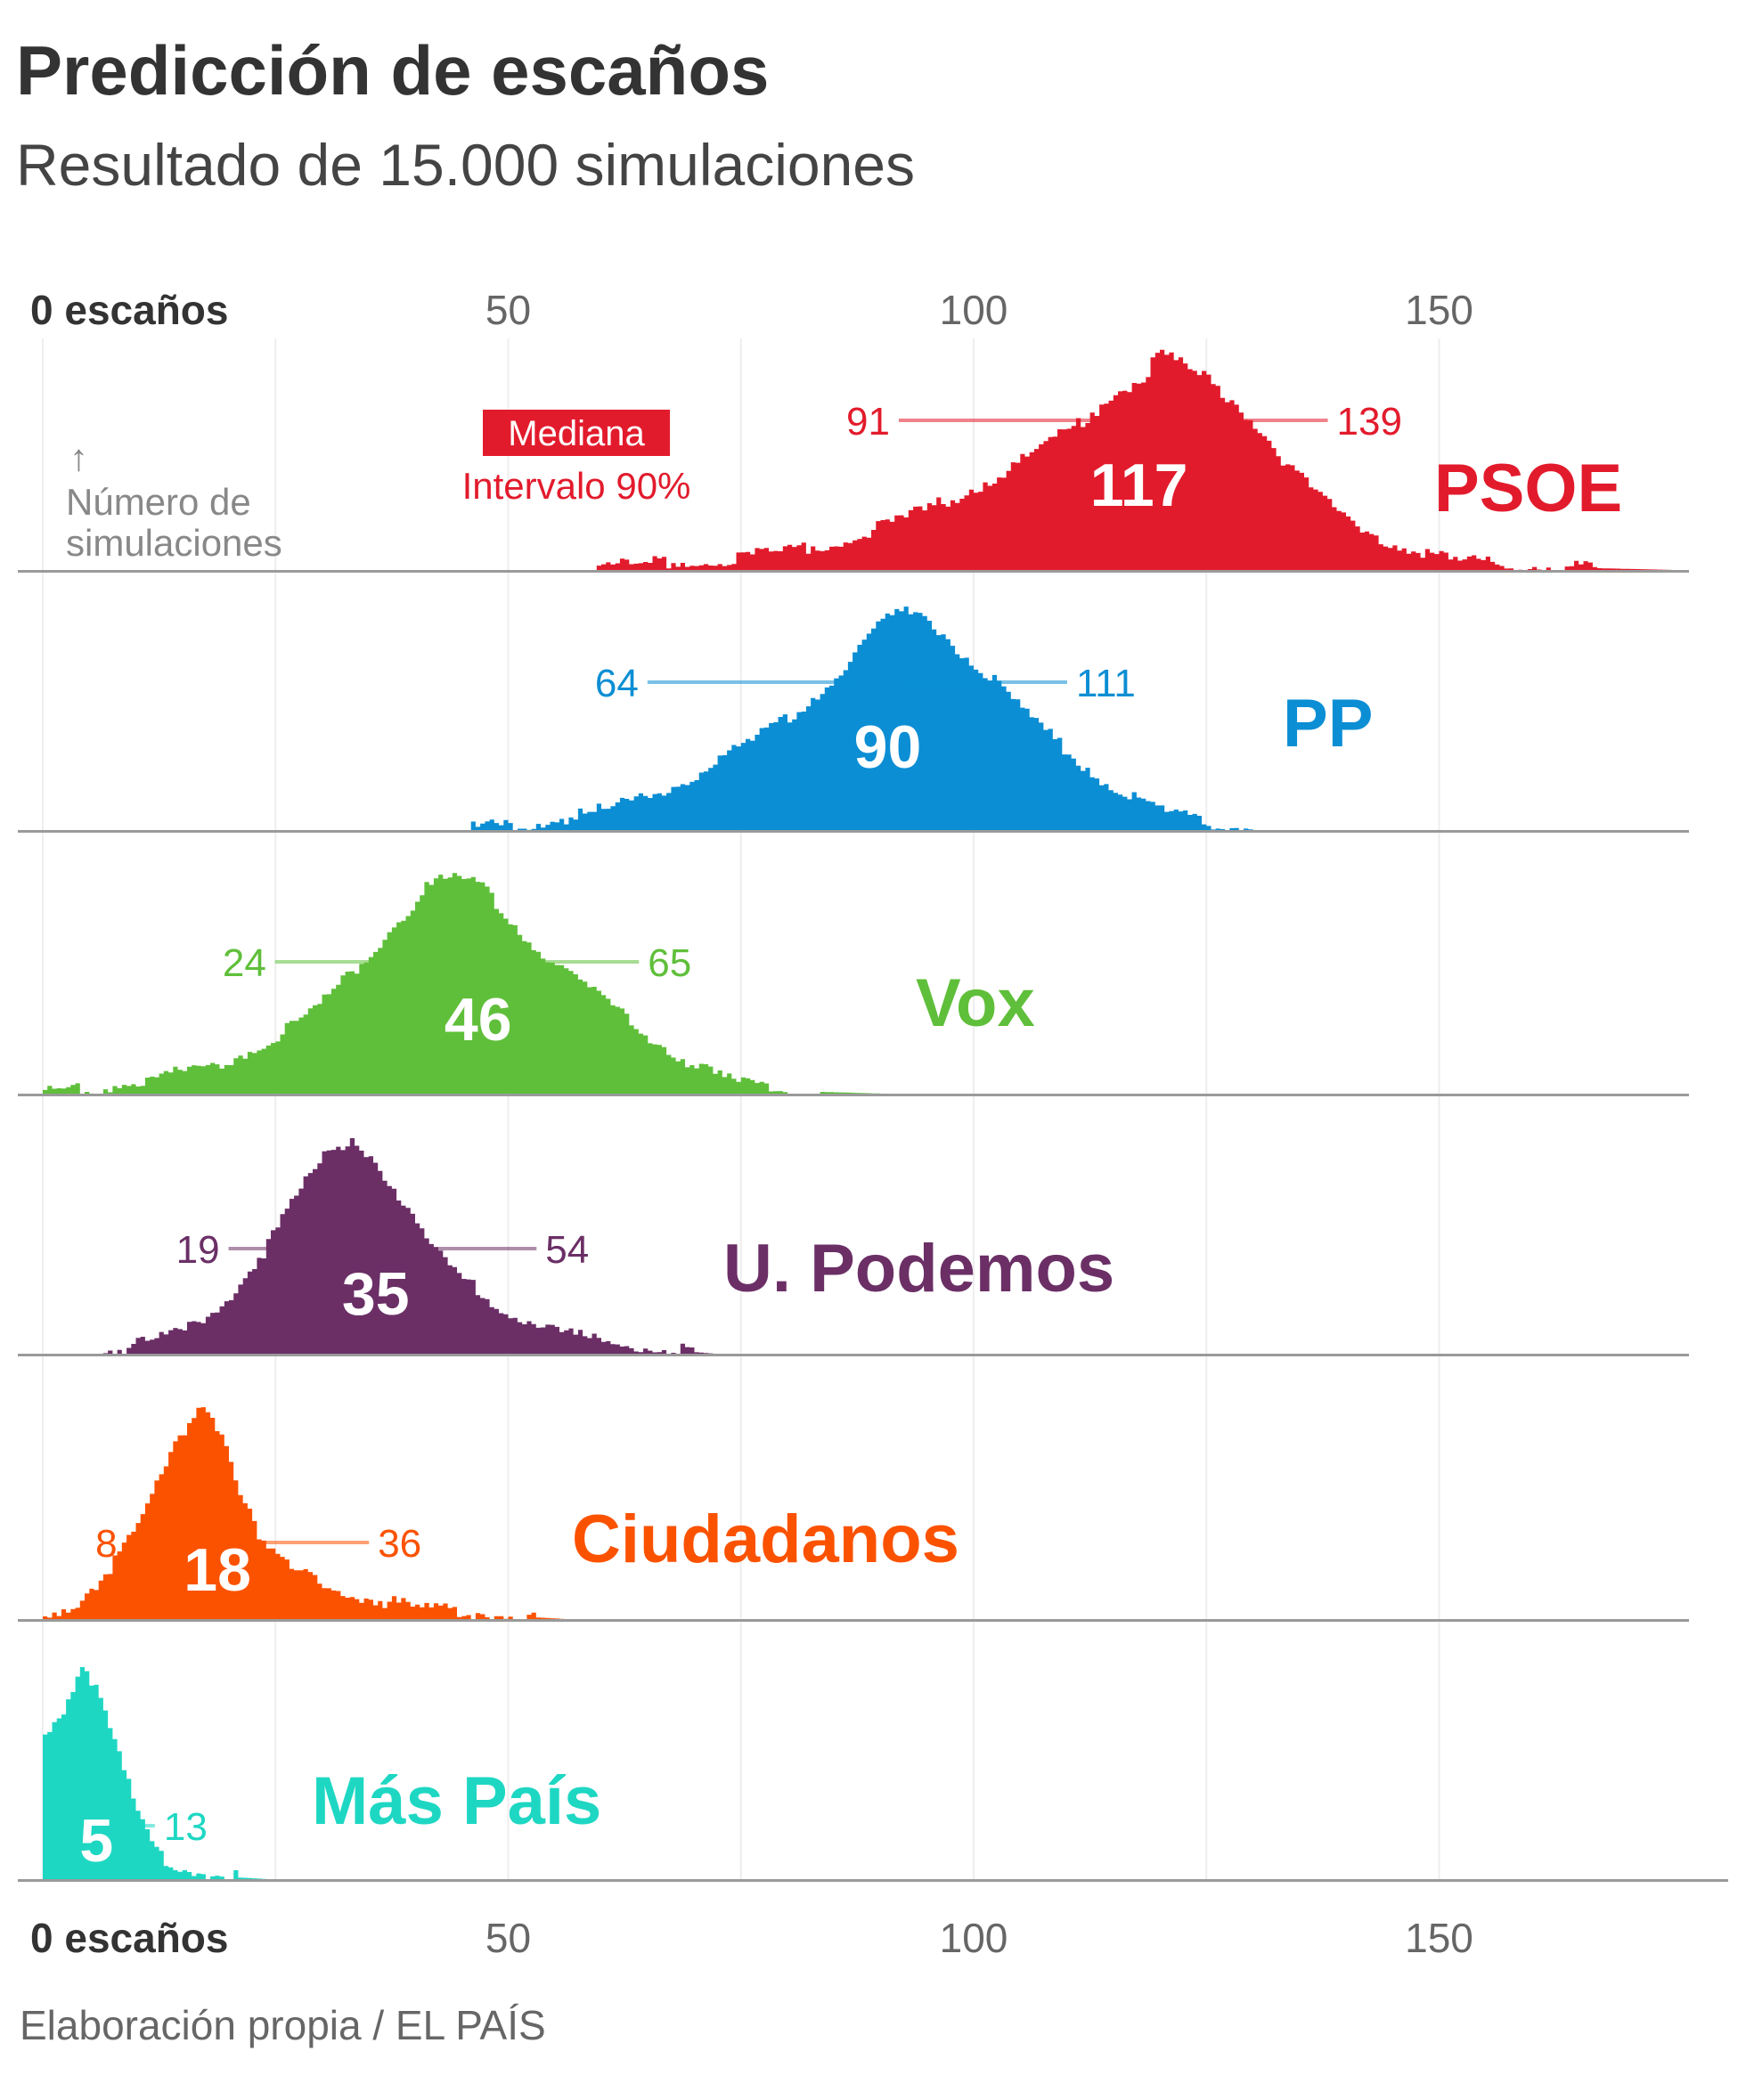 Image resolution: width=1746 pixels, height=2100 pixels. What do you see at coordinates (158, 502) in the screenshot?
I see `y-note-line1: Número de` at bounding box center [158, 502].